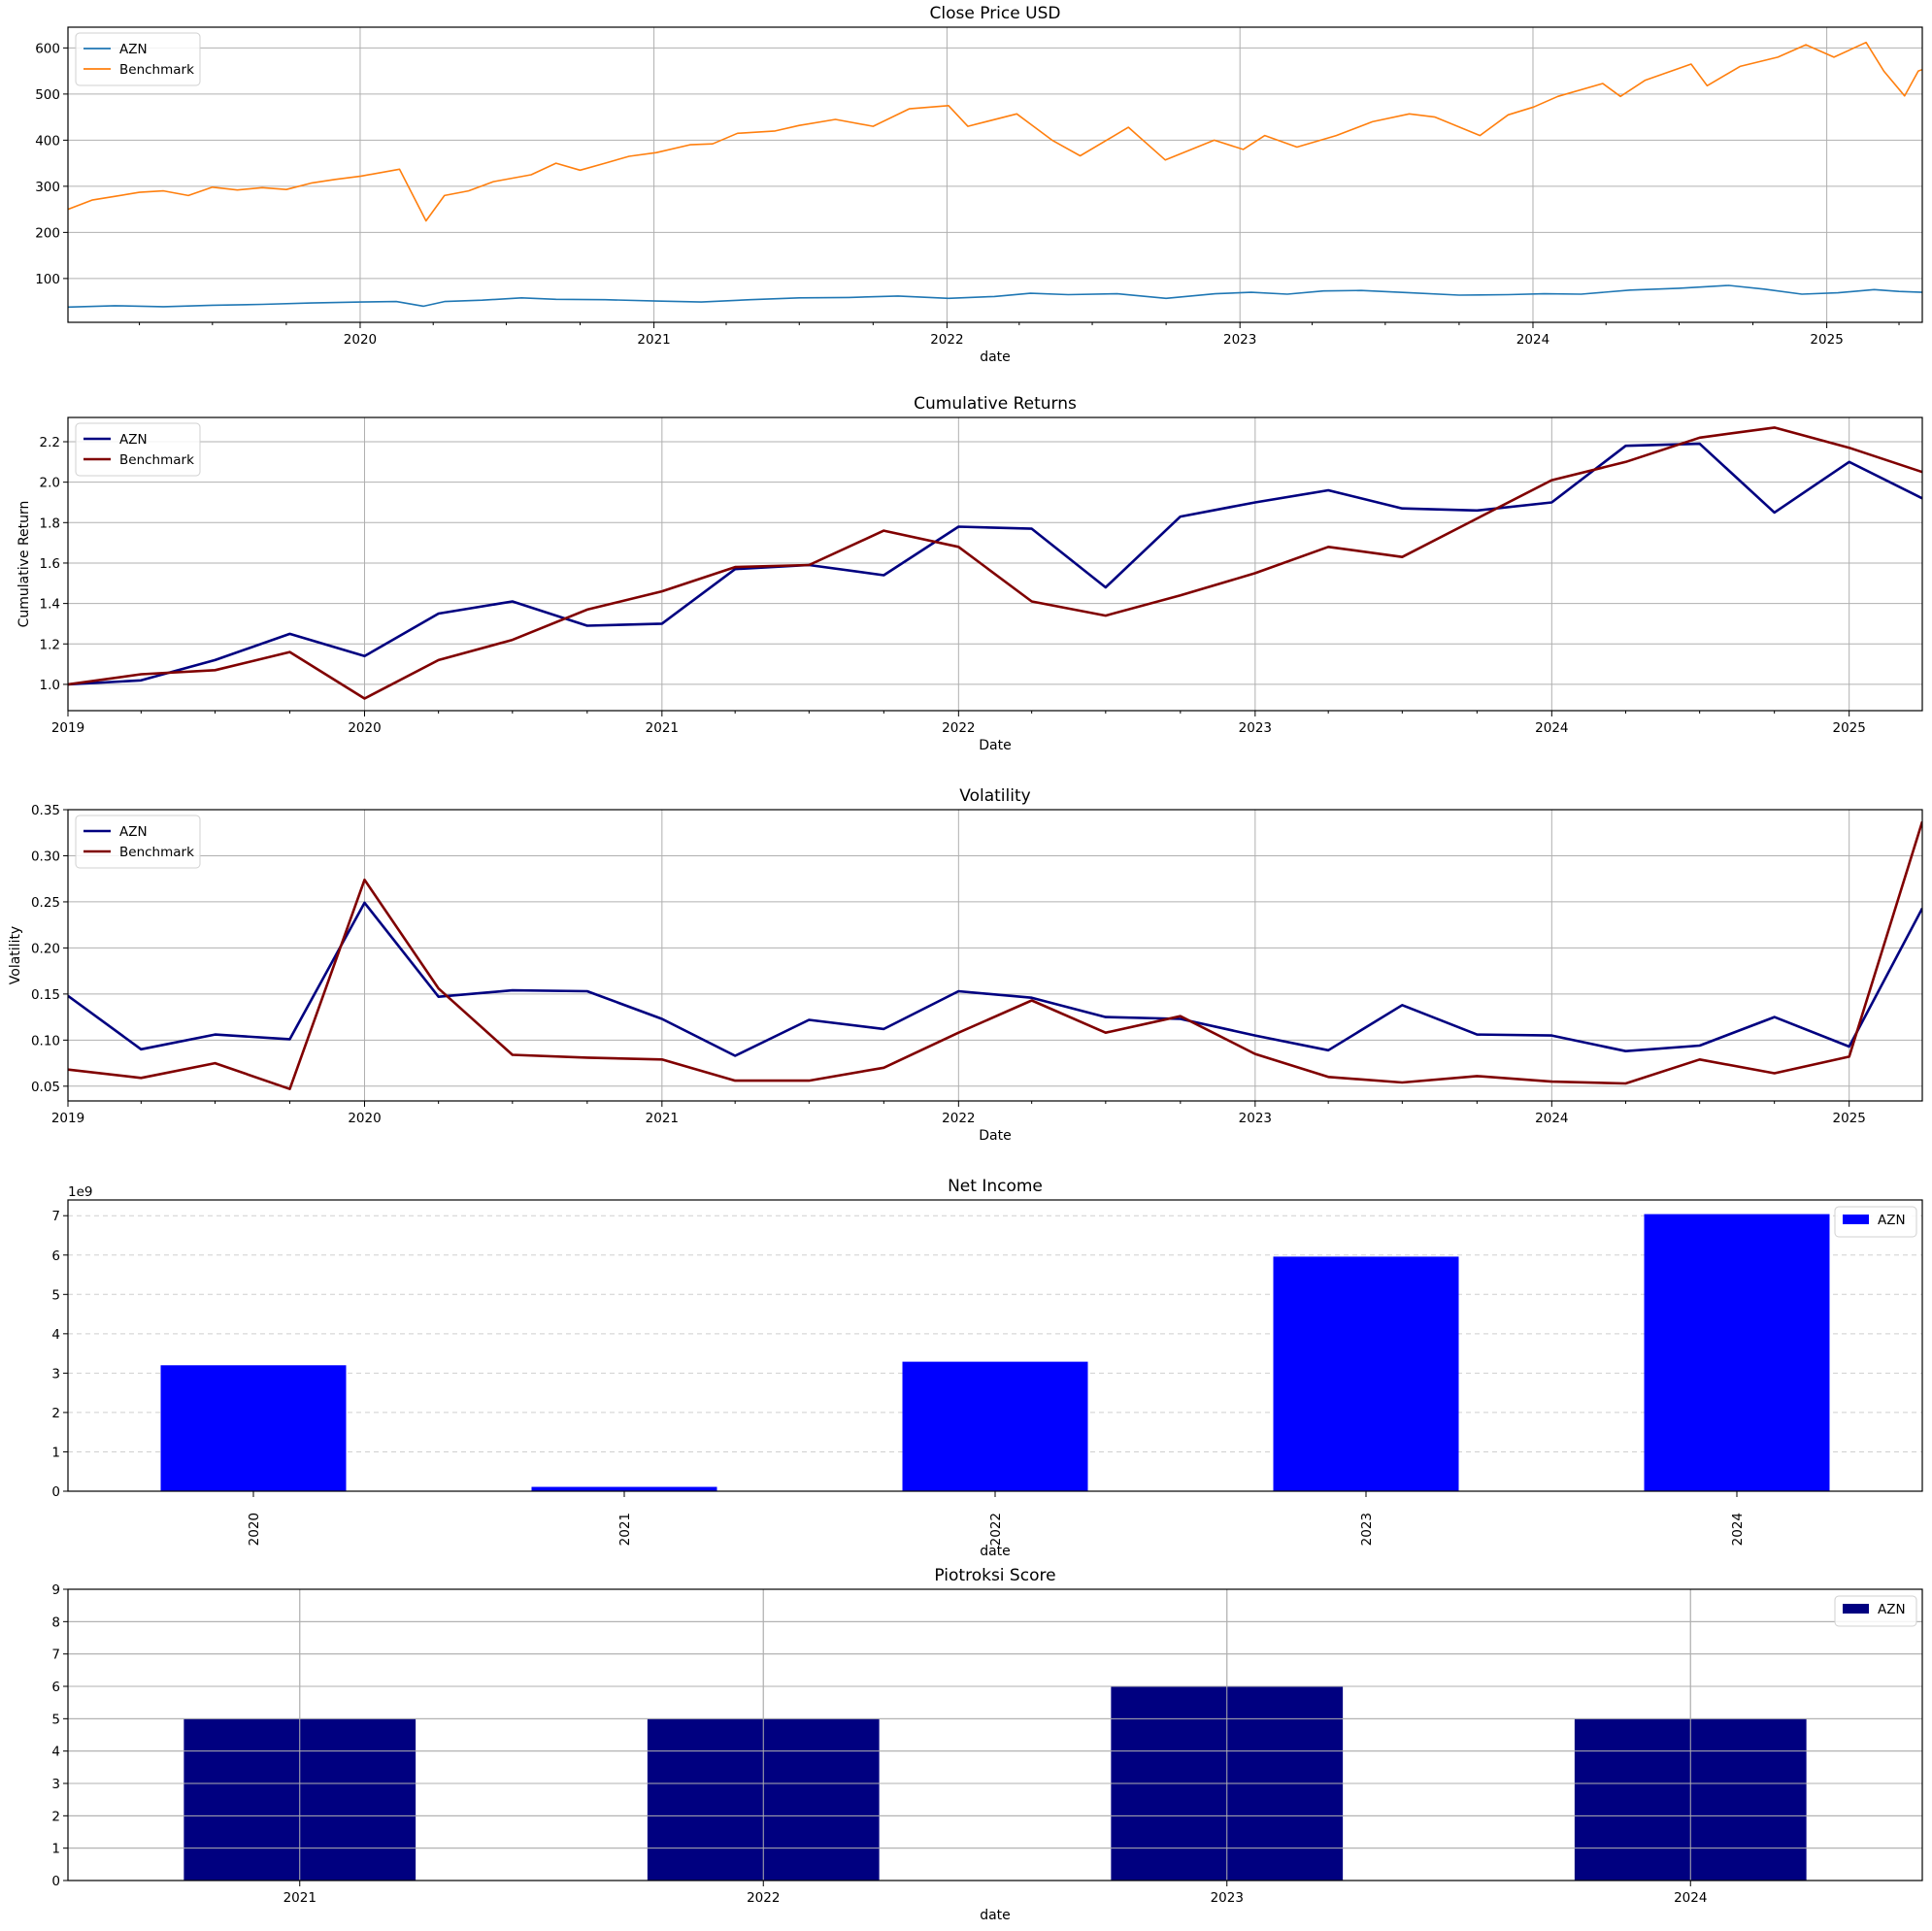 This screenshot has height=1931, width=1932. Describe the element at coordinates (55, 1590) in the screenshot. I see `y-tick-label: 9` at that location.